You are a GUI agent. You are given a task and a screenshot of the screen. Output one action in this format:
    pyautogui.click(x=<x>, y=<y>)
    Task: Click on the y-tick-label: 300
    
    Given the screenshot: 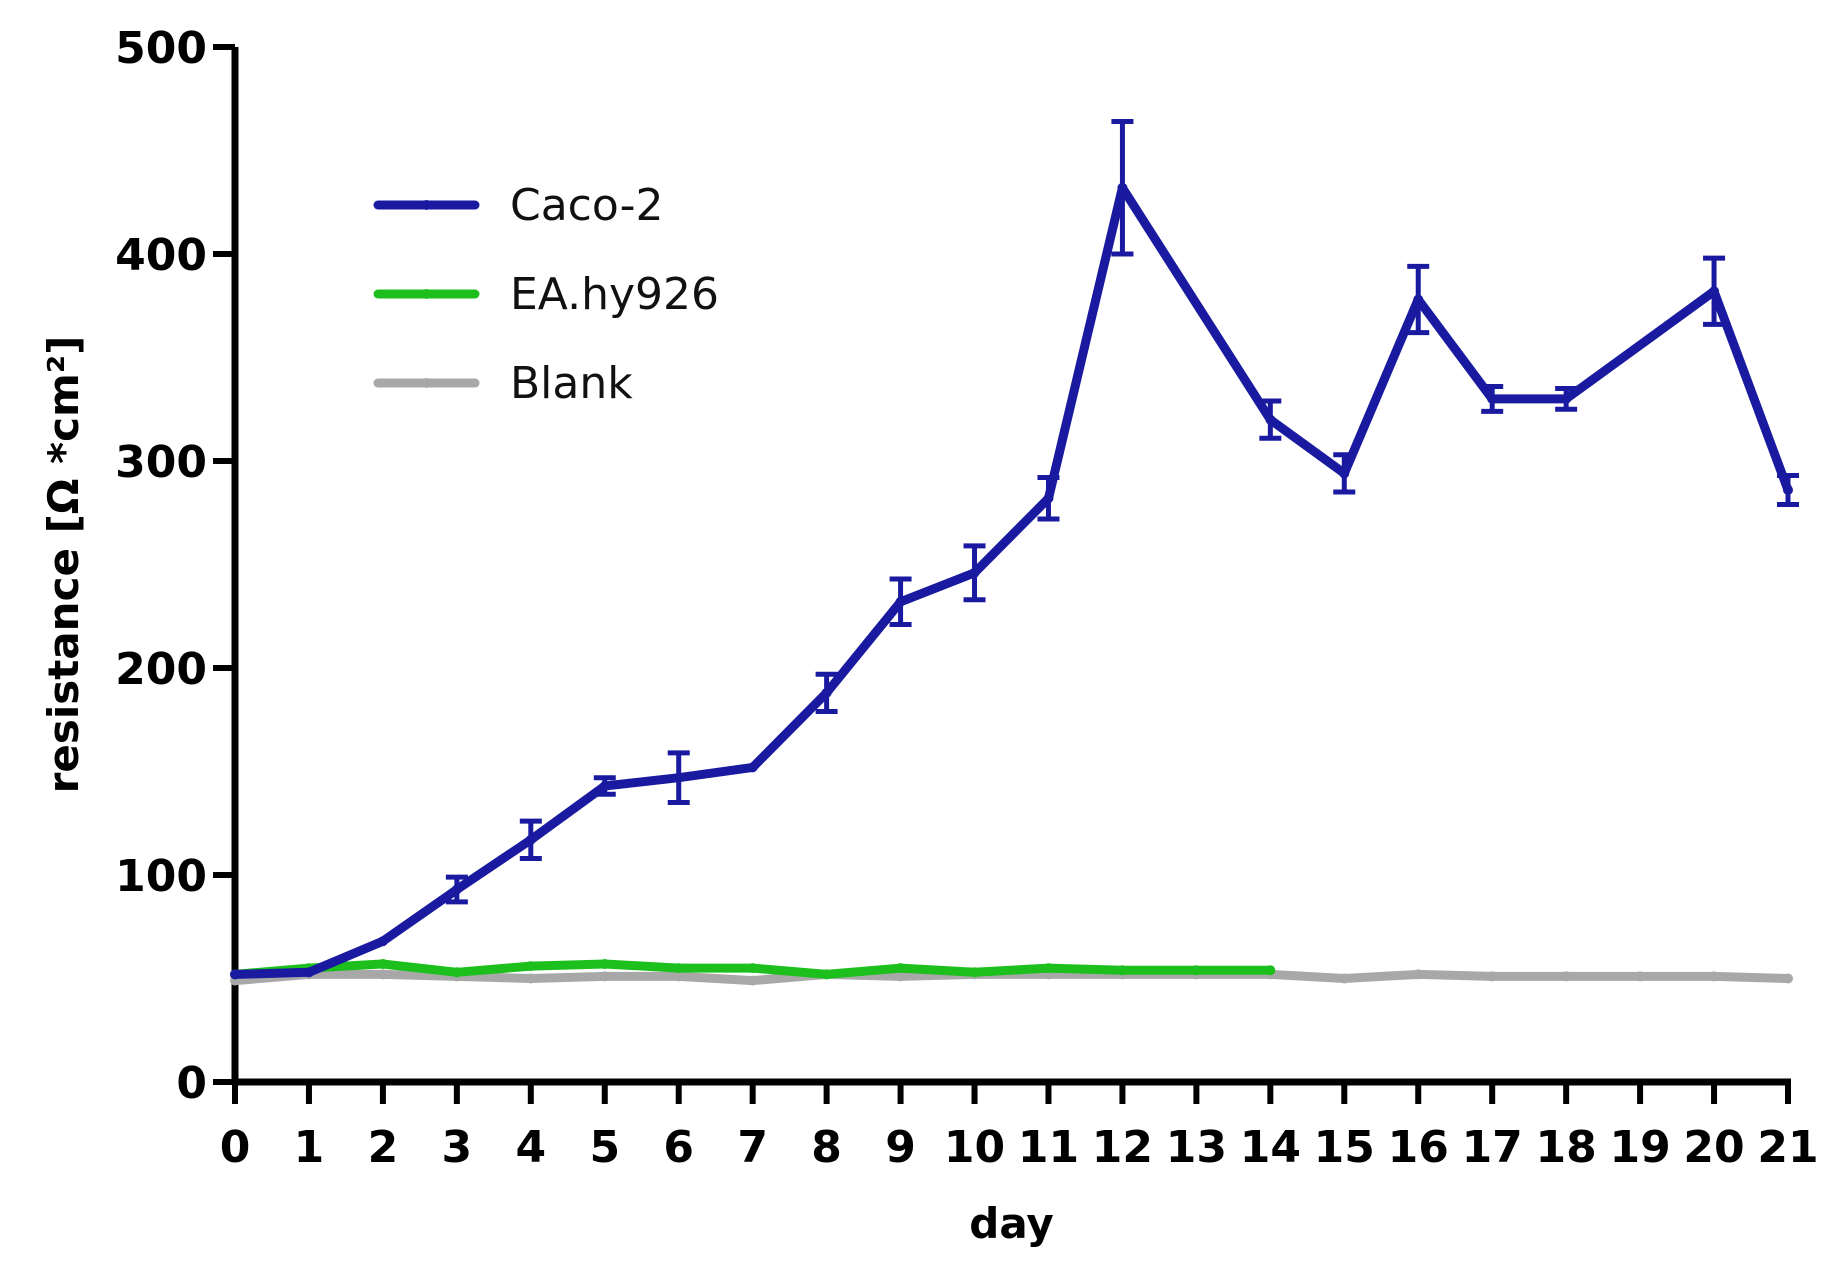 What is the action you would take?
    pyautogui.click(x=161, y=462)
    